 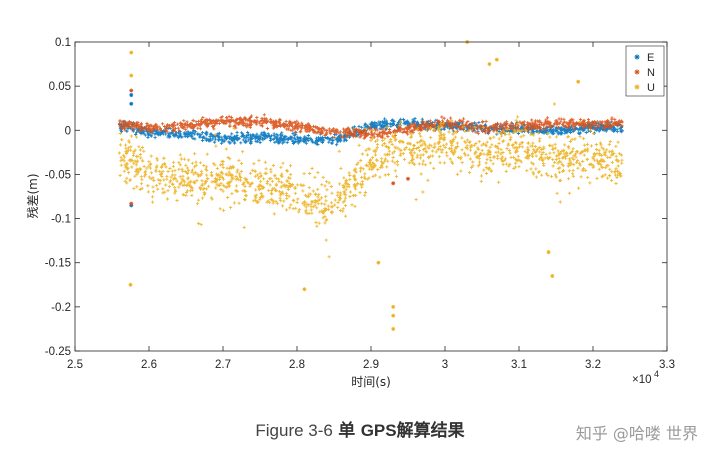 I want to click on legend-label-E: E, so click(x=650, y=58).